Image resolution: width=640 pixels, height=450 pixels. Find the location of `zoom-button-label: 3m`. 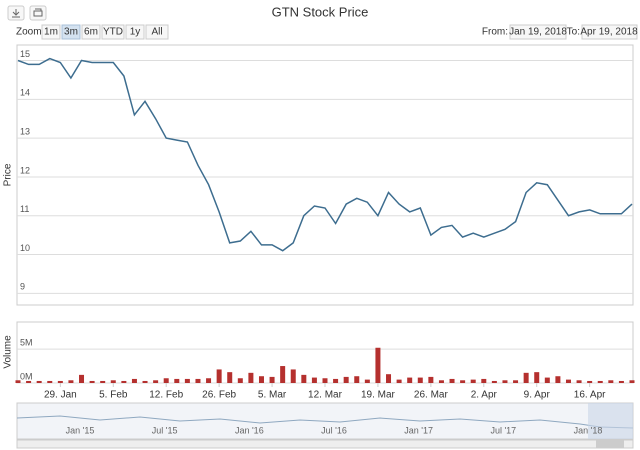

zoom-button-label: 3m is located at coordinates (71, 32).